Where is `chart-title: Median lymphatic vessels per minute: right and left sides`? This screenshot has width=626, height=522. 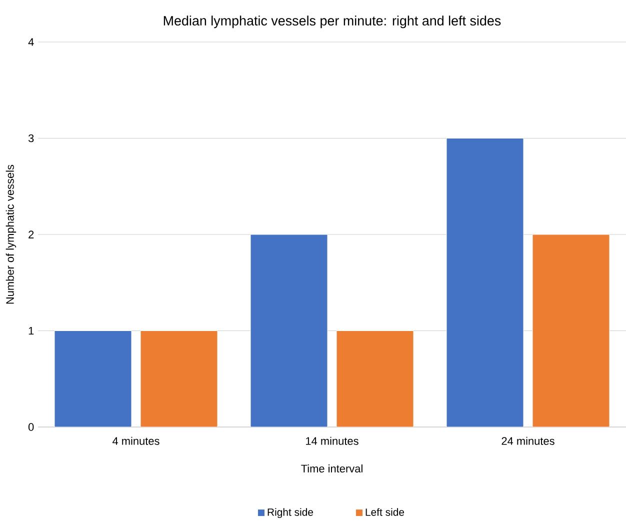 chart-title: Median lymphatic vessels per minute: right and left sides is located at coordinates (332, 22).